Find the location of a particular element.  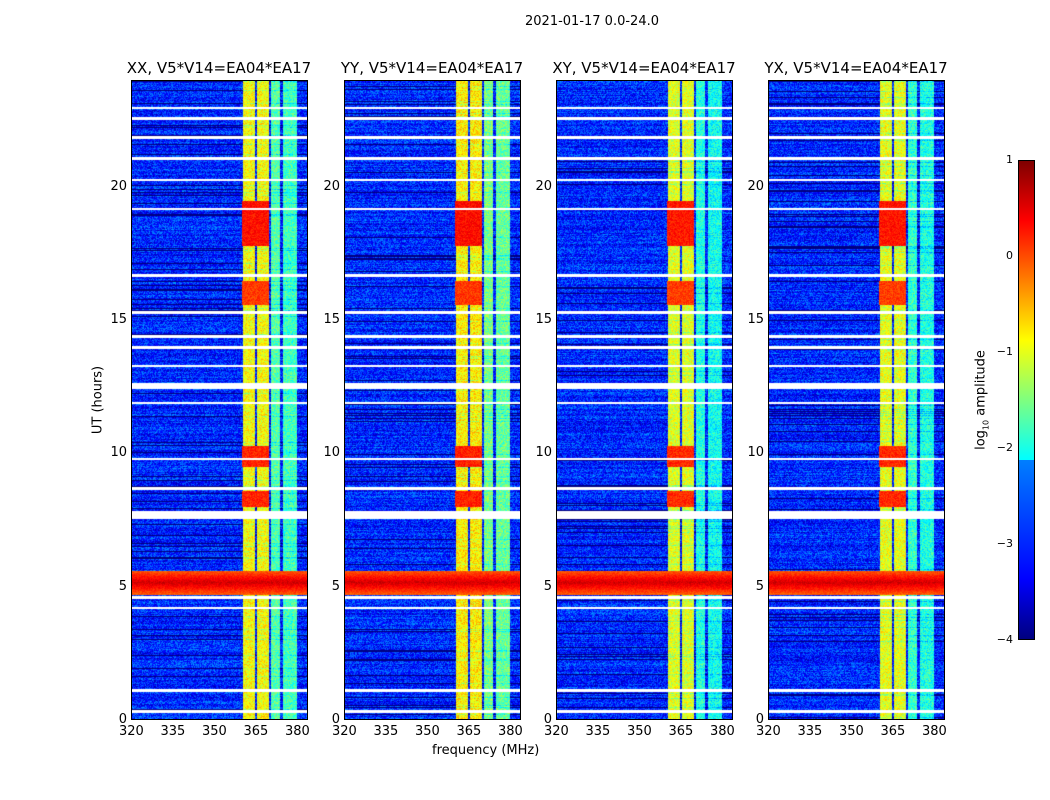

panel-title: XY, V5*V14=EA04*EA17 is located at coordinates (644, 68).